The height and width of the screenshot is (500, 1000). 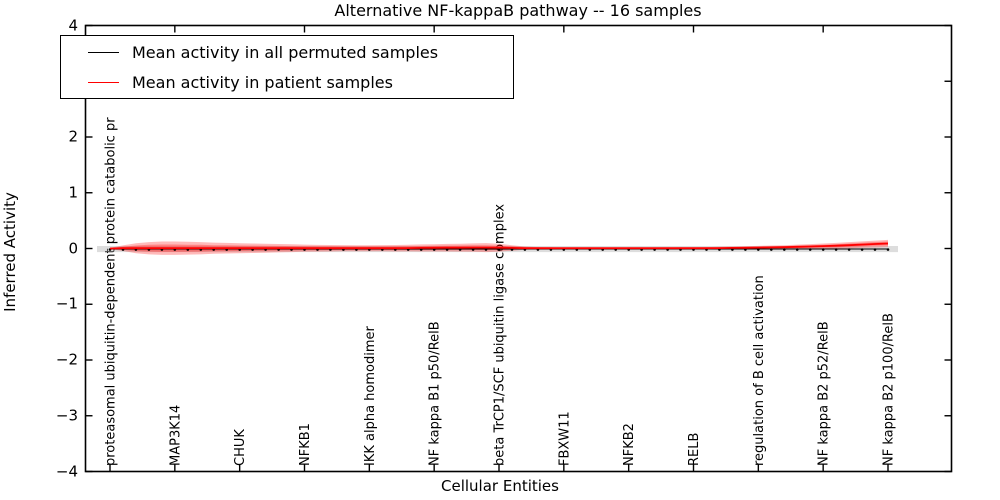 What do you see at coordinates (66, 303) in the screenshot?
I see `y-tick-label: −1` at bounding box center [66, 303].